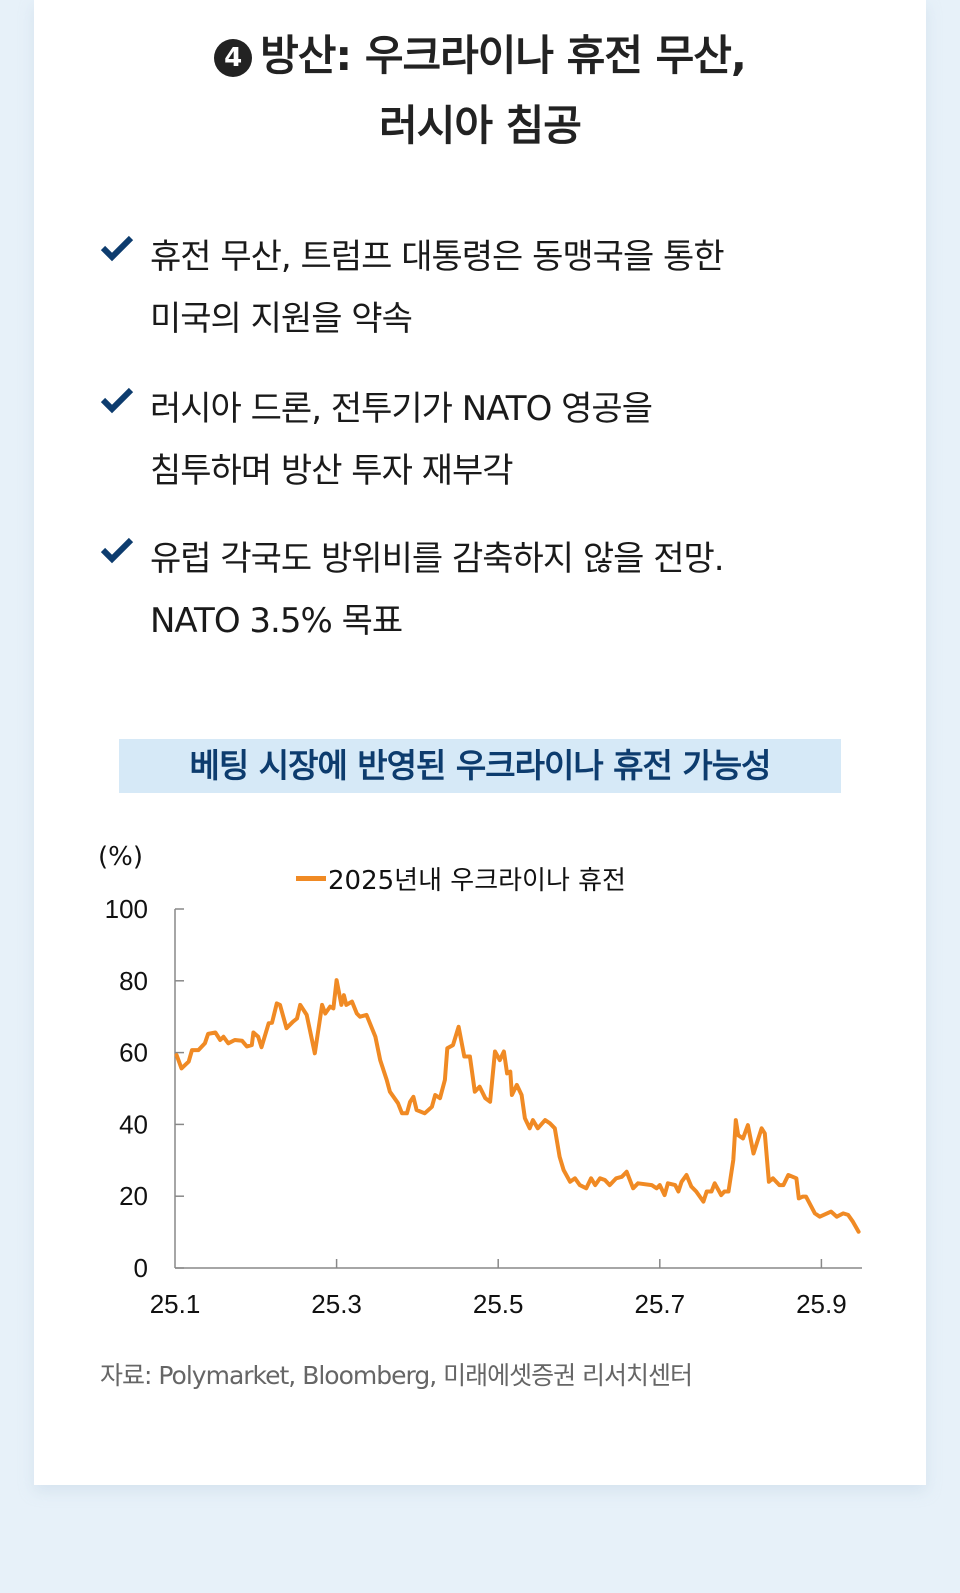 This screenshot has width=960, height=1593. I want to click on x-tick-label: 25.3, so click(336, 1304).